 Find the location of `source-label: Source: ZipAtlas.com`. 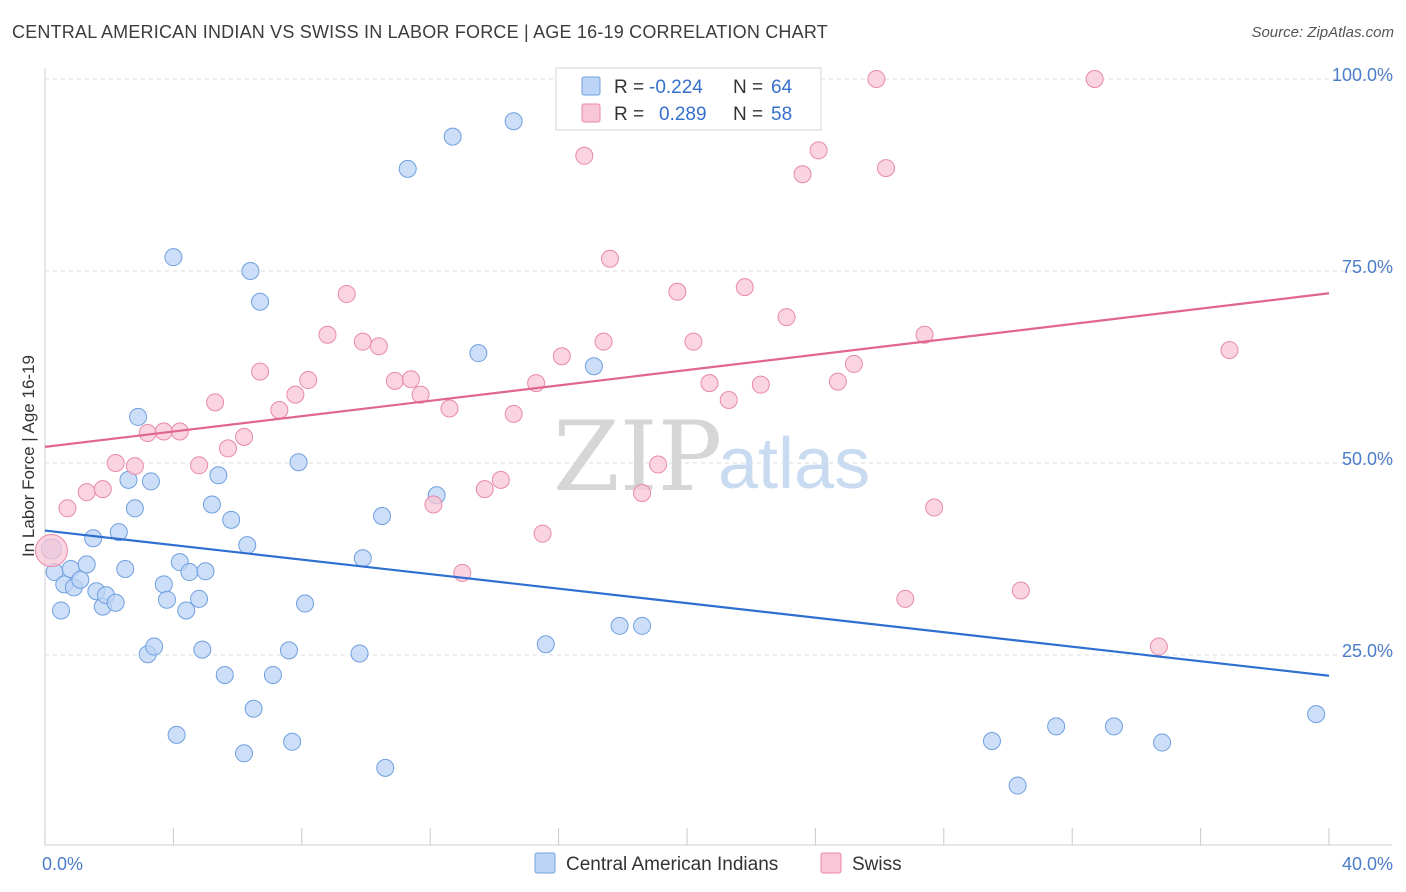

source-label: Source: ZipAtlas.com is located at coordinates (1322, 32).